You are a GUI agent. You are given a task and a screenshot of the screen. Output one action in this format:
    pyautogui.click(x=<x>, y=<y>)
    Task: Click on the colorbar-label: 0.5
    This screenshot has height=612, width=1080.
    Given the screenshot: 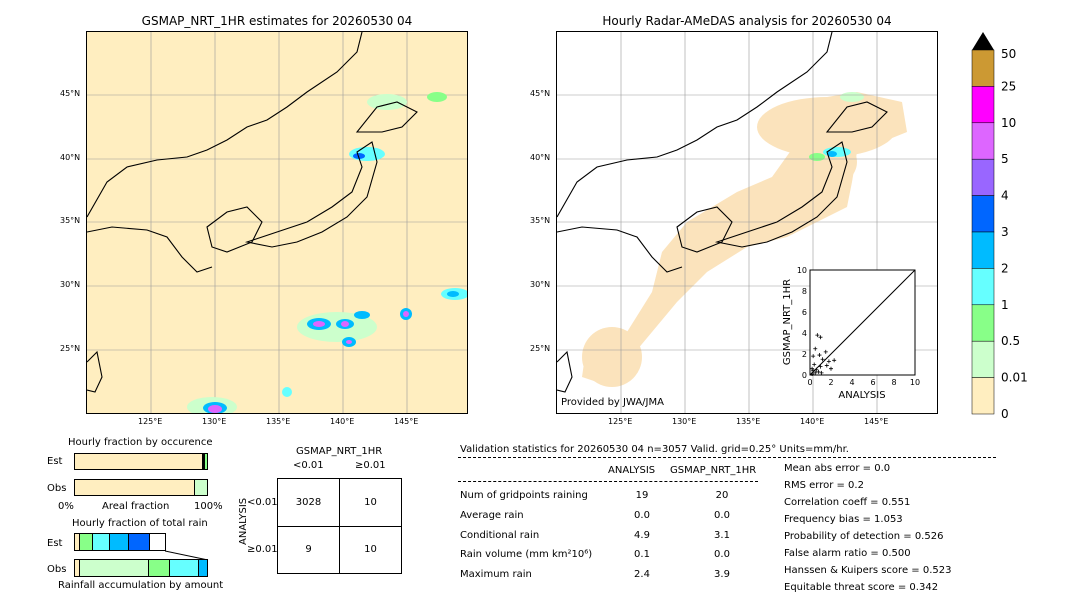 What is the action you would take?
    pyautogui.click(x=1010, y=341)
    